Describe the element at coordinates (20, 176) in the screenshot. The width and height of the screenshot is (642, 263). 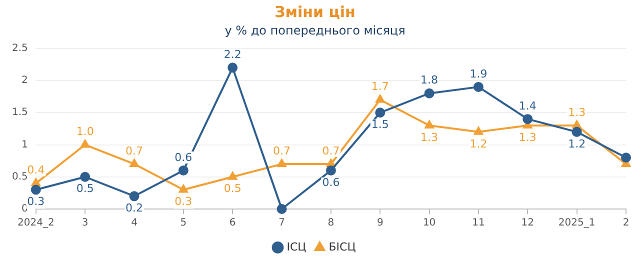
I see `y-tick-label: 0.5` at that location.